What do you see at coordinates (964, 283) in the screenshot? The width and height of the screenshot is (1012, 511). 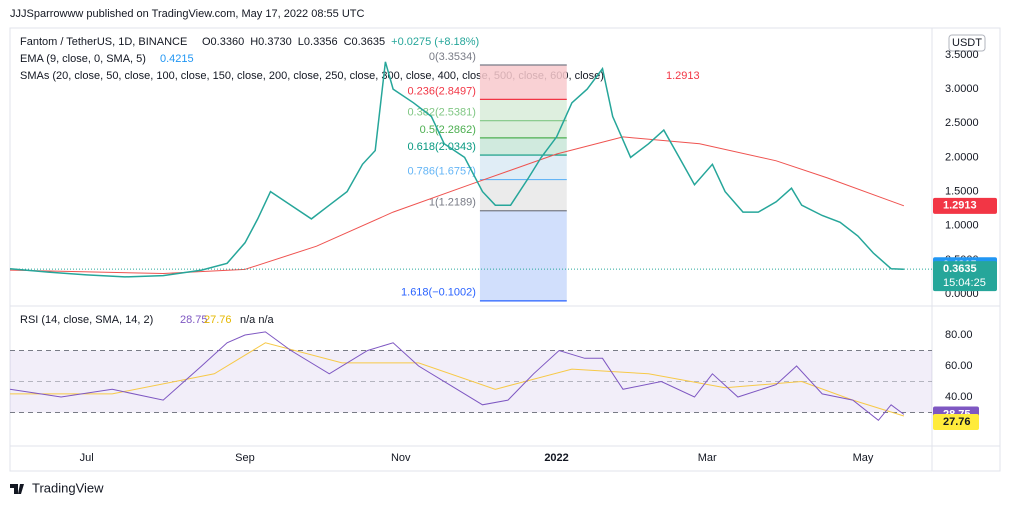 I see `countdown: 15:04:25` at bounding box center [964, 283].